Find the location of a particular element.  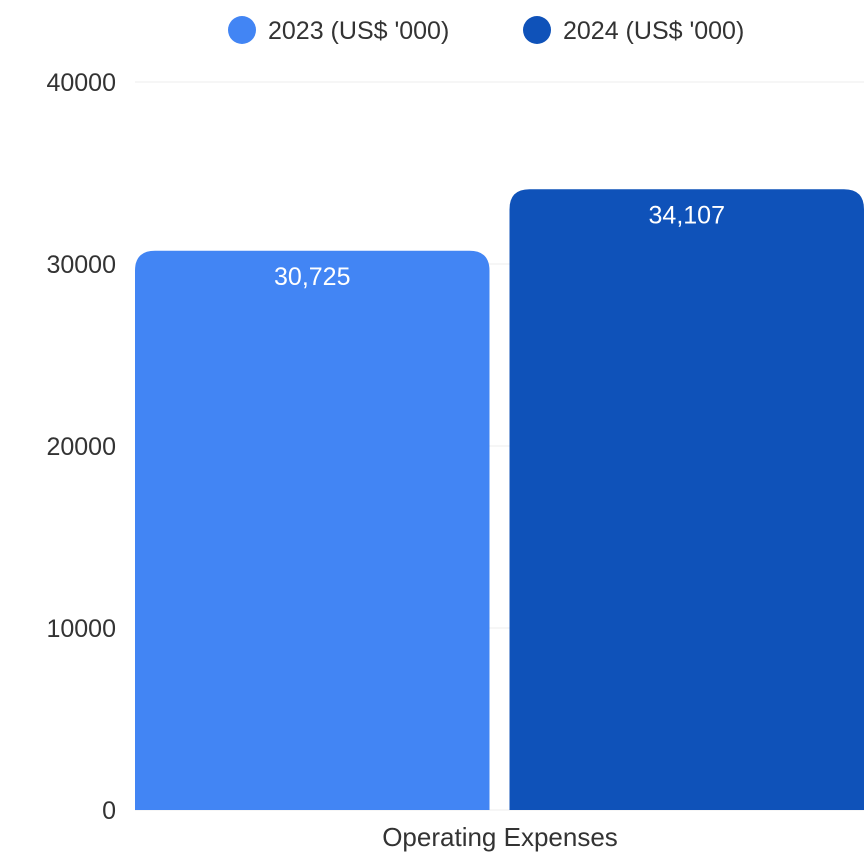

bar-value-label: 30,725 is located at coordinates (312, 277).